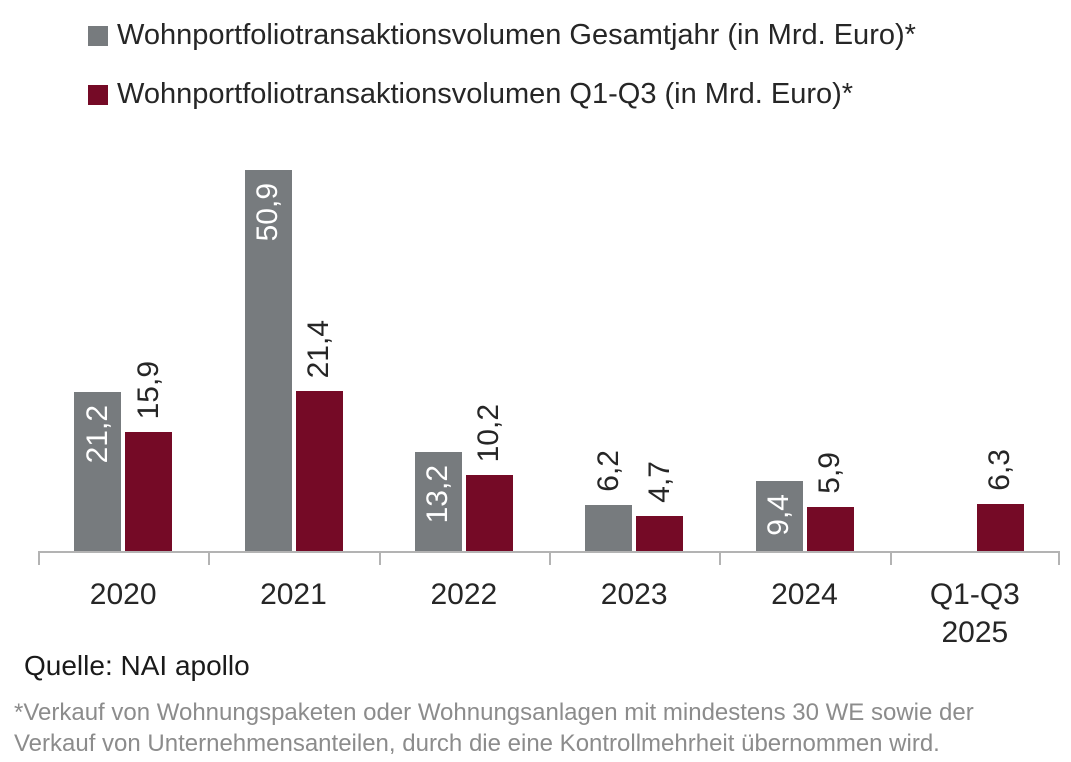 Image resolution: width=1071 pixels, height=762 pixels. I want to click on x-axis-label: 2021, so click(293, 594).